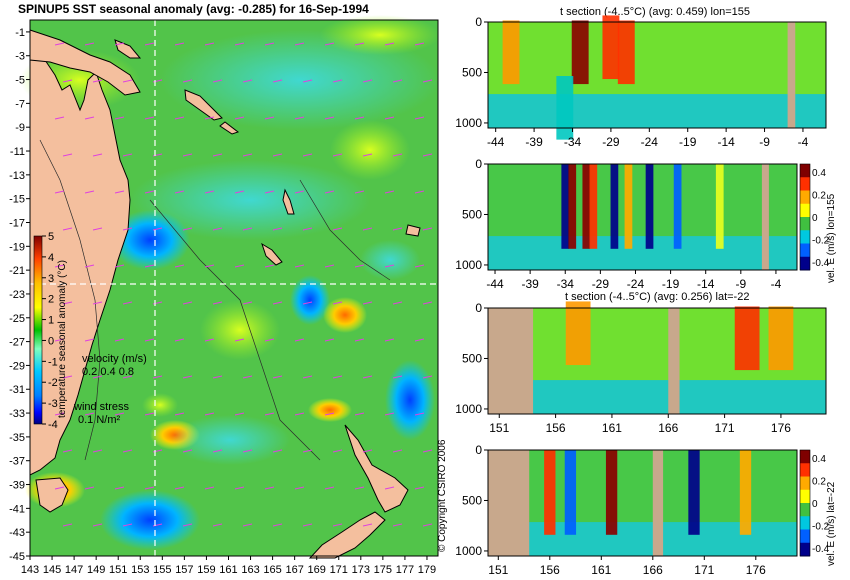  Describe the element at coordinates (52, 495) in the screenshot. I see `tasmania-land` at that location.